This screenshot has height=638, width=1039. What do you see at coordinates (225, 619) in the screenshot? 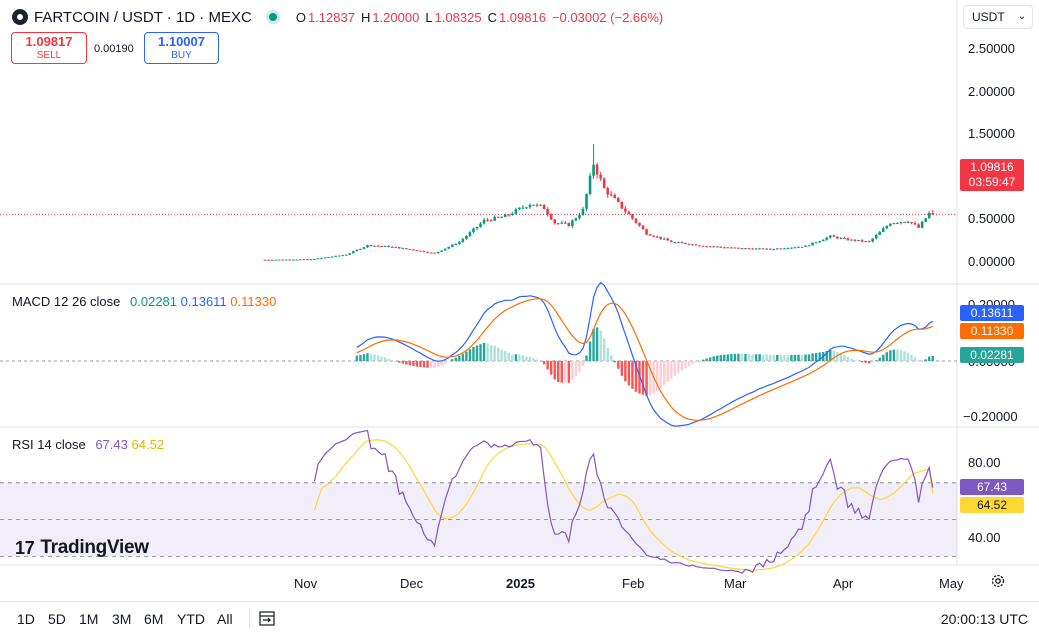
I see `range-all: All` at bounding box center [225, 619].